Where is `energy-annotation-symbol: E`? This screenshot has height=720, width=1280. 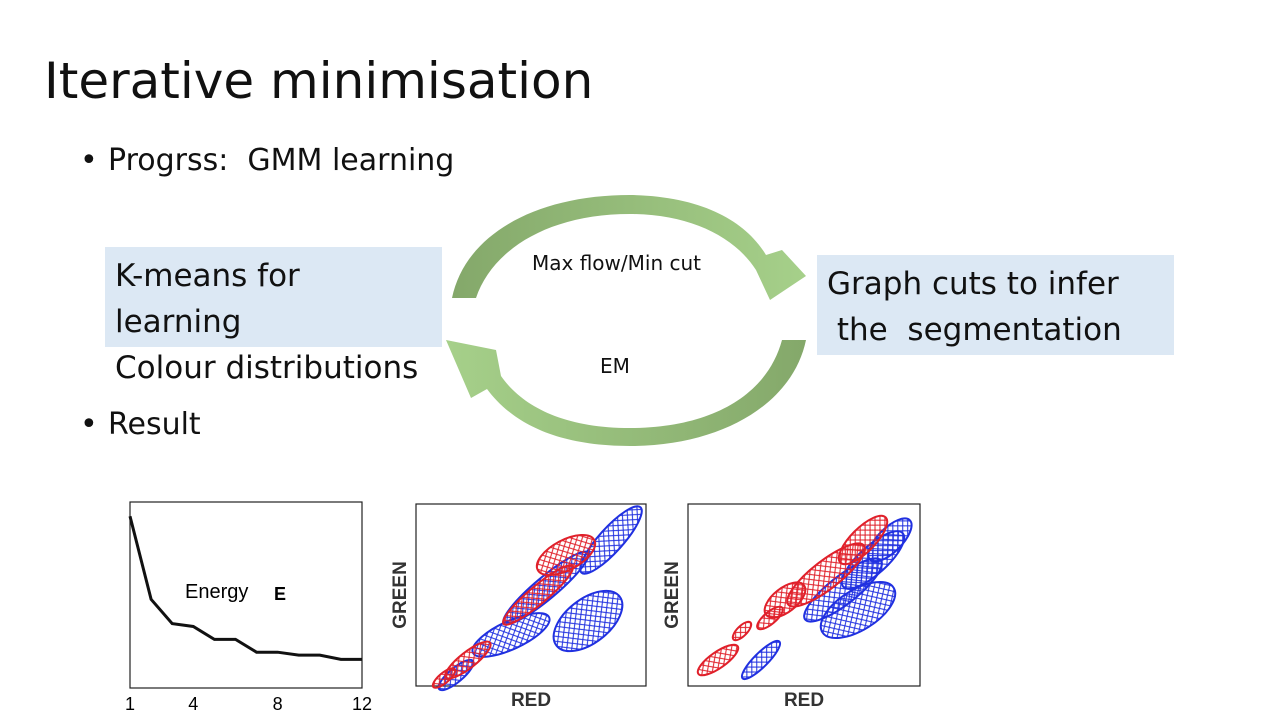 energy-annotation-symbol: E is located at coordinates (280, 594).